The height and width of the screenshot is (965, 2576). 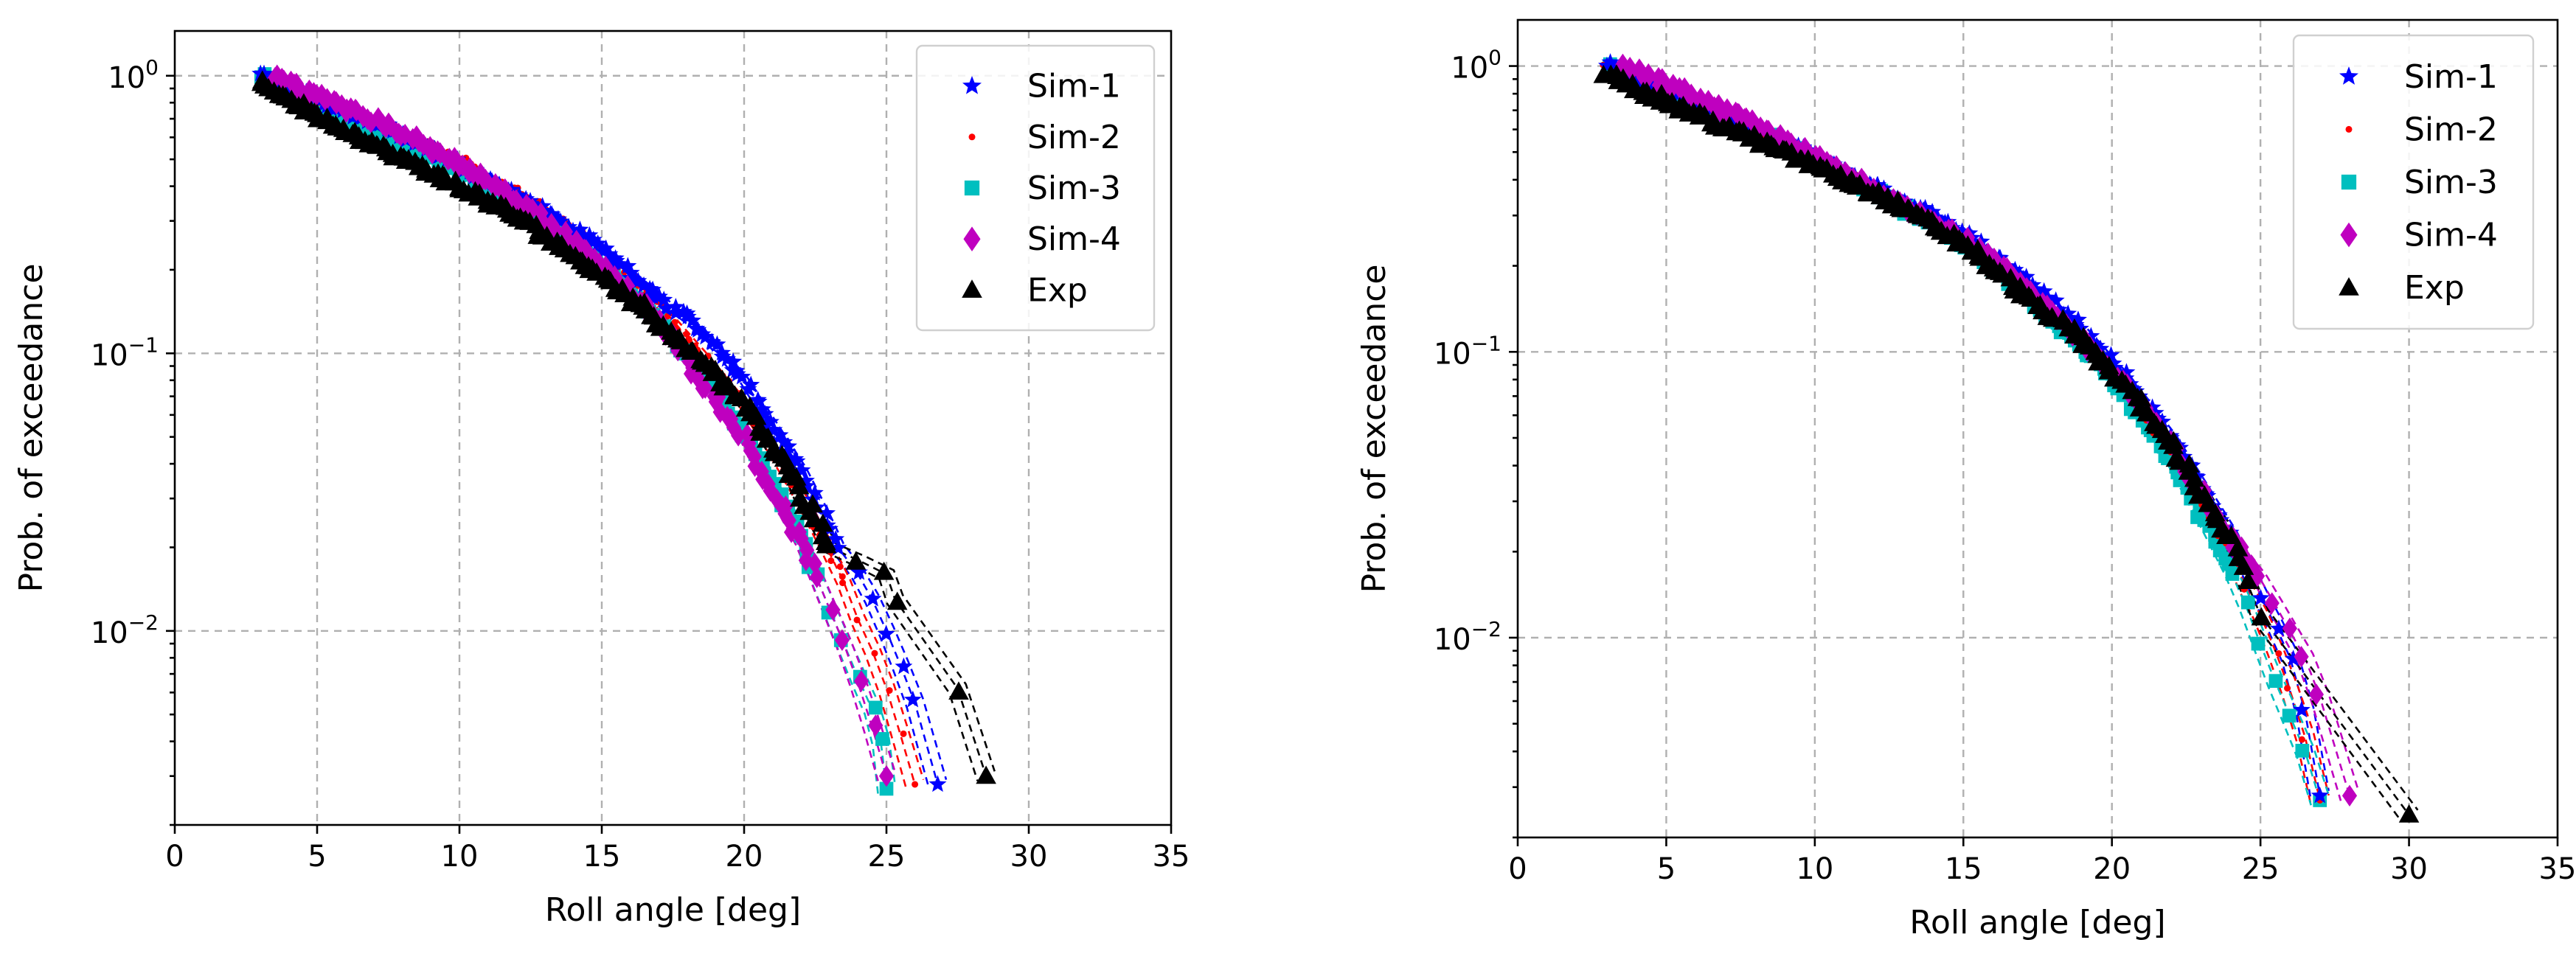 I want to click on x-tick-label: 15, so click(x=602, y=857).